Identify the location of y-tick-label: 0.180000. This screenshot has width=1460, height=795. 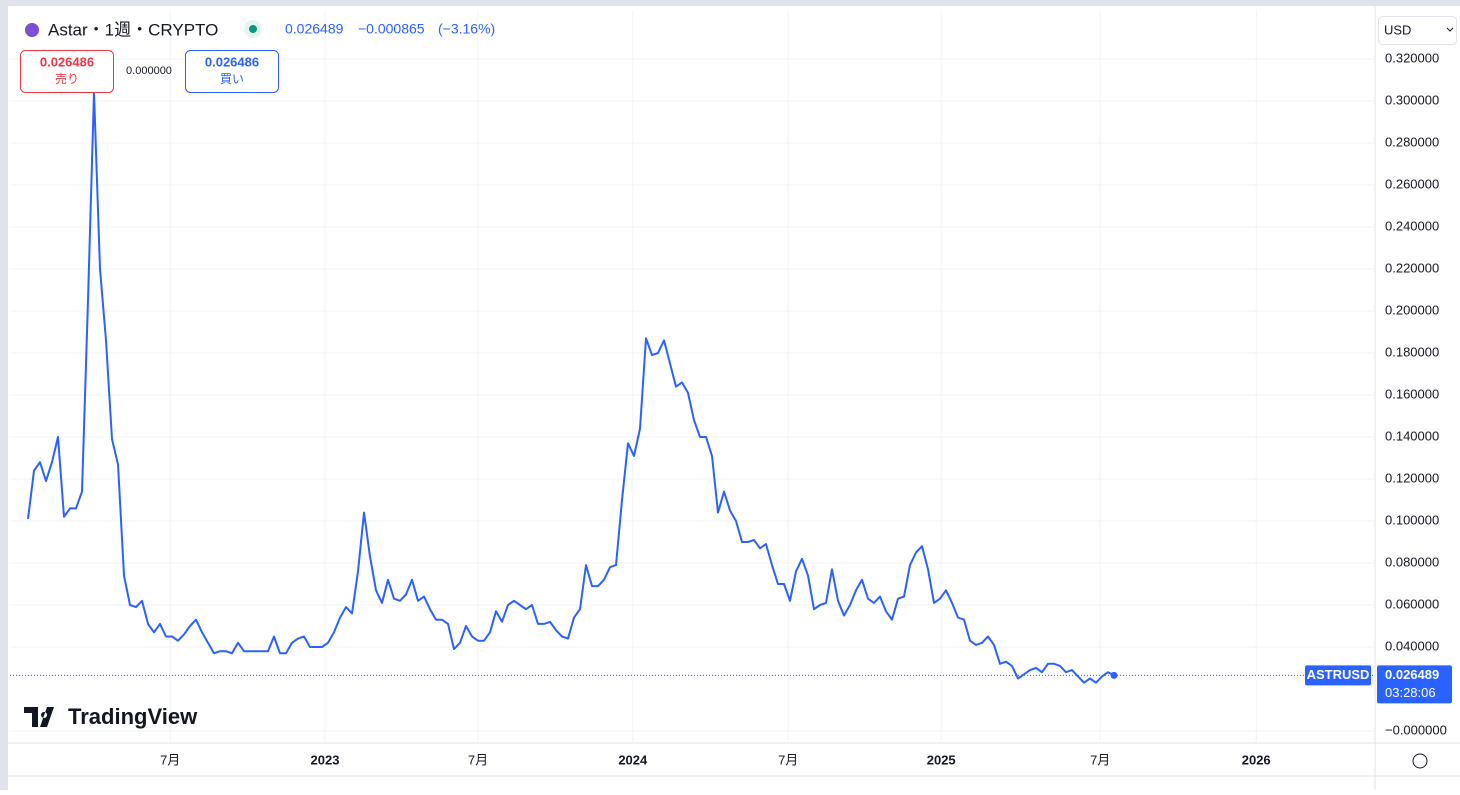
(1412, 351).